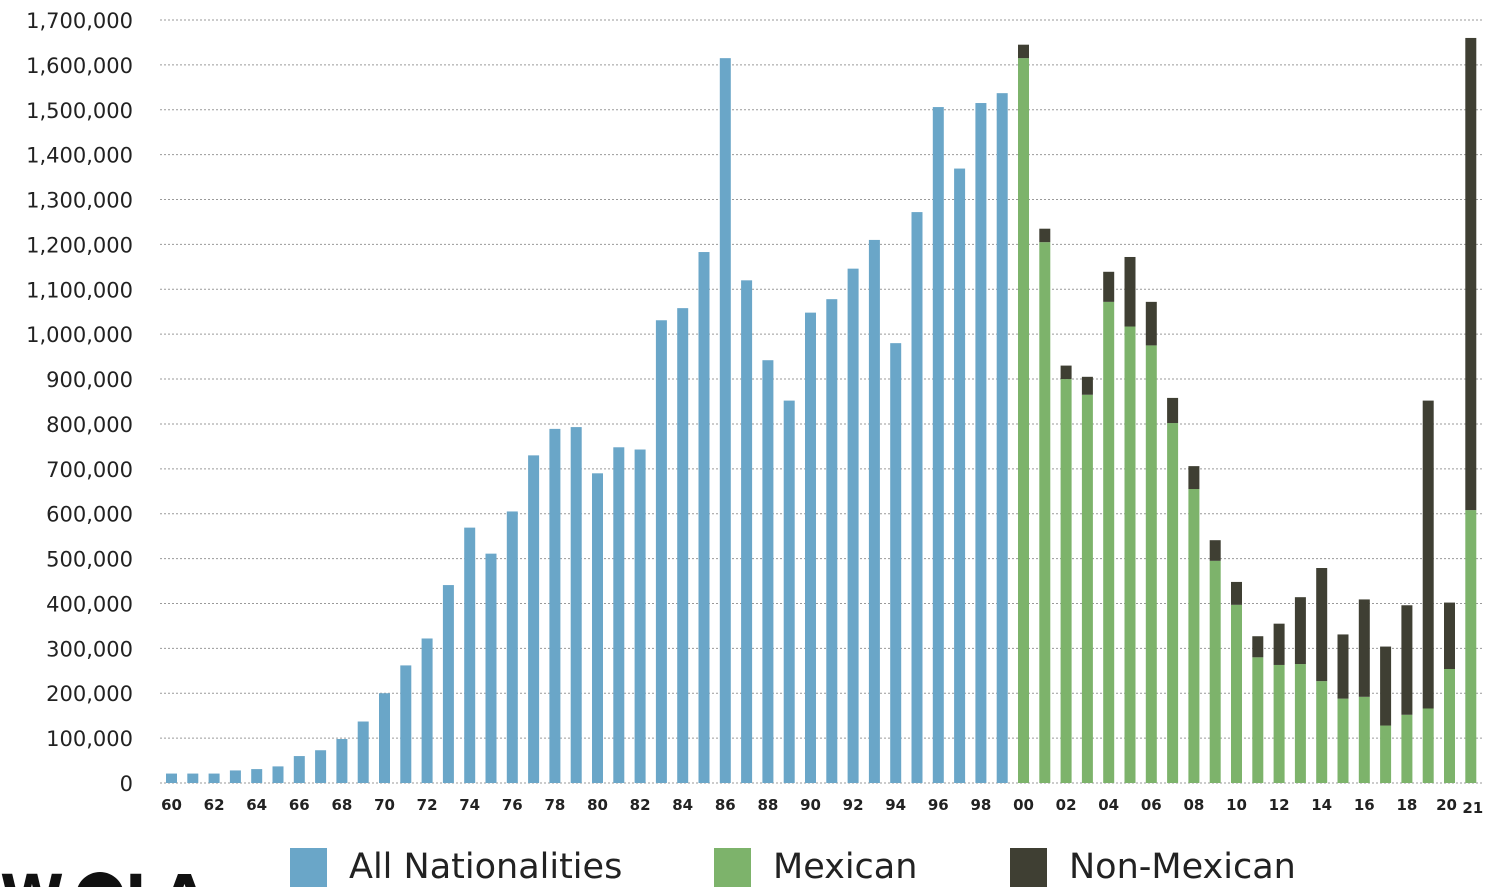 The height and width of the screenshot is (887, 1493). Describe the element at coordinates (1173, 410) in the screenshot. I see `bar-non-mexican-2007` at that location.